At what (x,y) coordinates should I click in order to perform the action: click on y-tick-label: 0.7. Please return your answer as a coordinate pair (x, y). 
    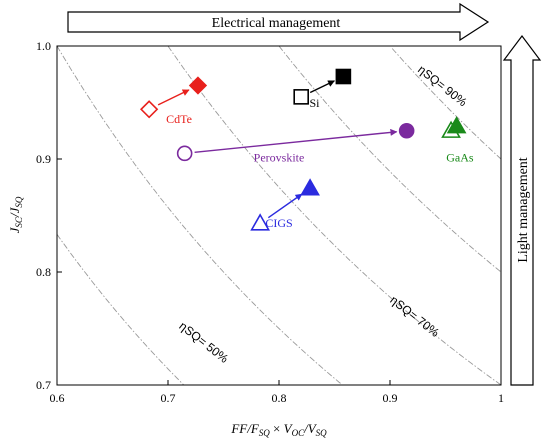
    Looking at the image, I should click on (43, 385).